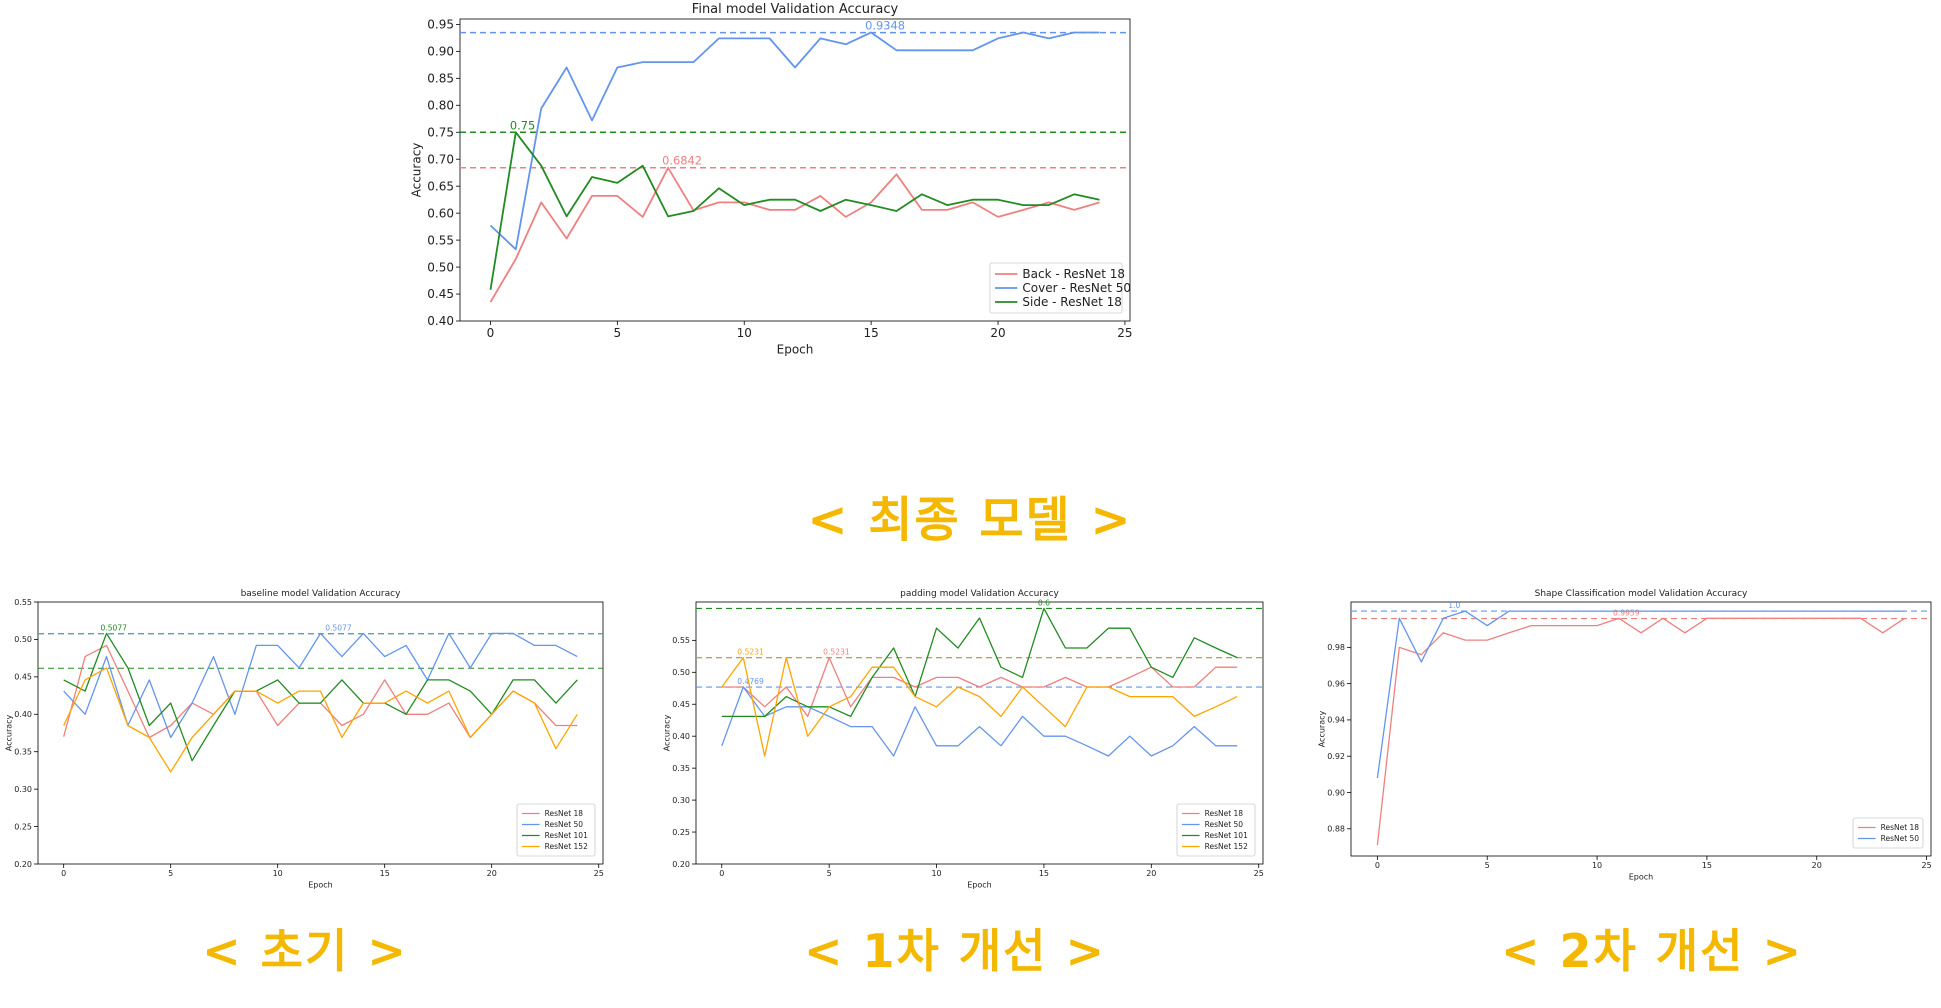 The height and width of the screenshot is (1008, 1941). What do you see at coordinates (566, 846) in the screenshot?
I see `baseline-legend-label: ResNet 152` at bounding box center [566, 846].